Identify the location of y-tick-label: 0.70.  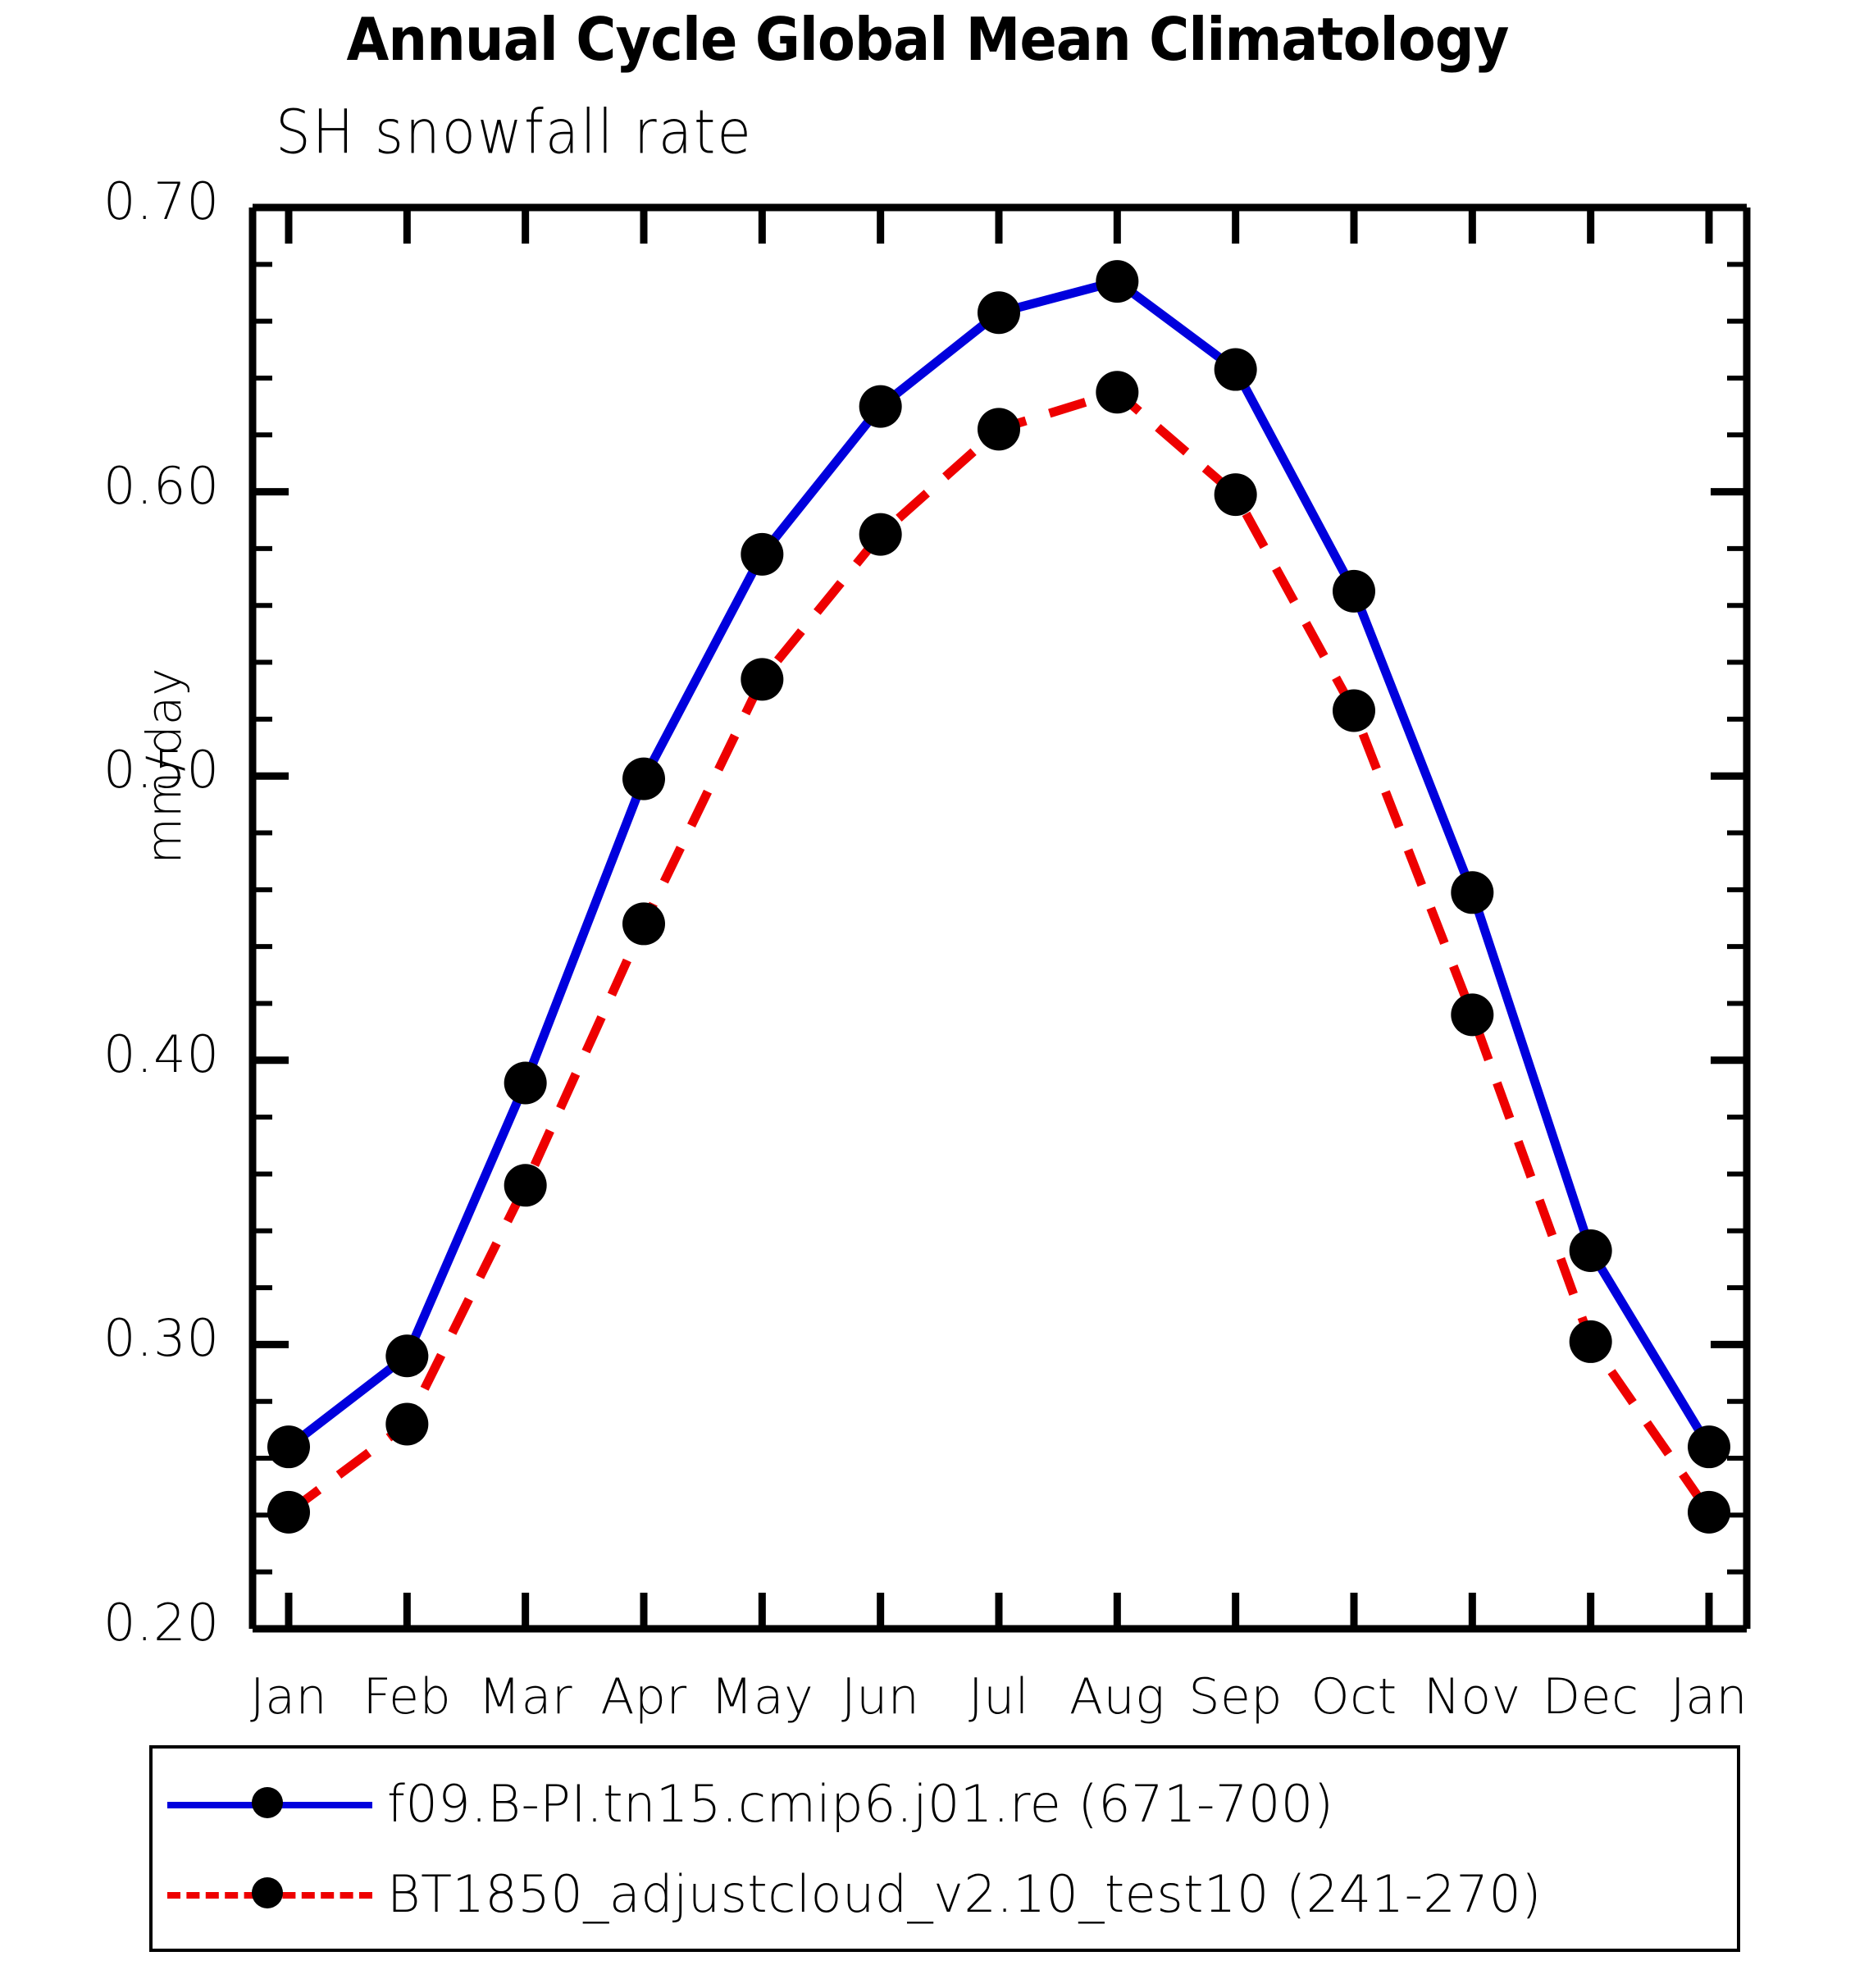
(161, 201).